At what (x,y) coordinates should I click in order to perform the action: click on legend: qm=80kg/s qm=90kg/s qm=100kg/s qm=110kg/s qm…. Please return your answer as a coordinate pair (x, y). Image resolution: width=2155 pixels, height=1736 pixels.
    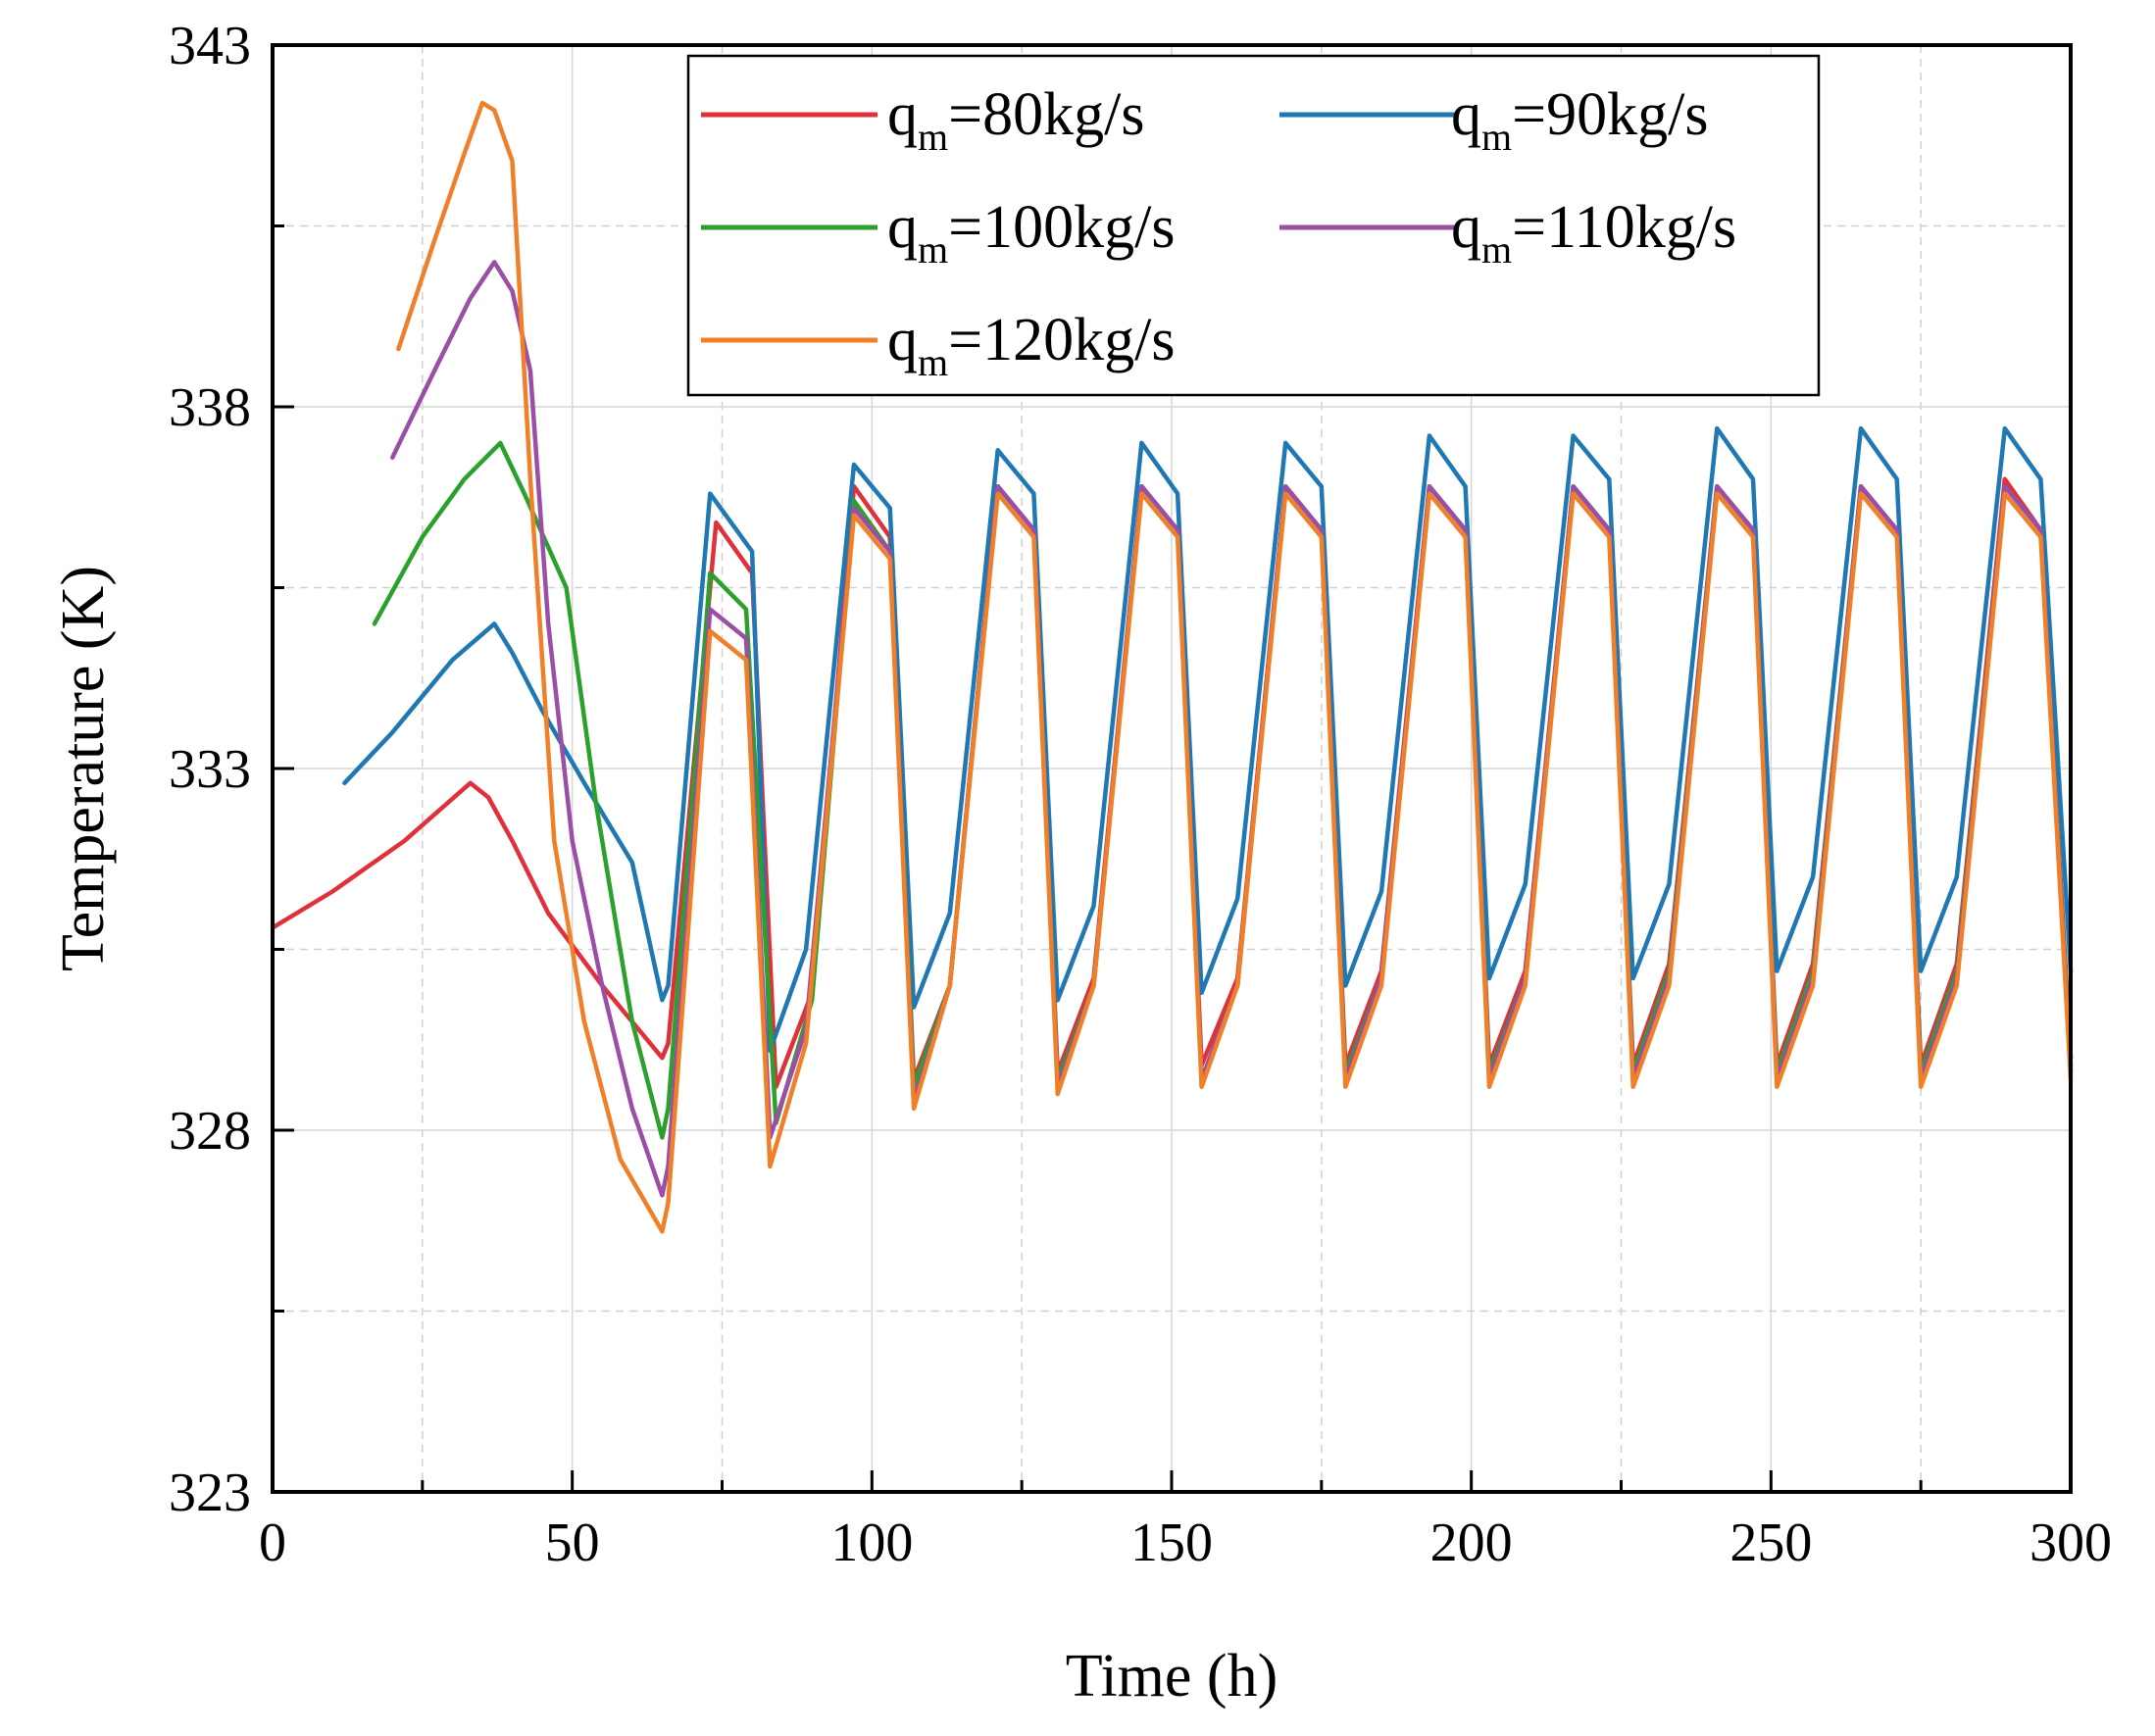
    Looking at the image, I should click on (1253, 226).